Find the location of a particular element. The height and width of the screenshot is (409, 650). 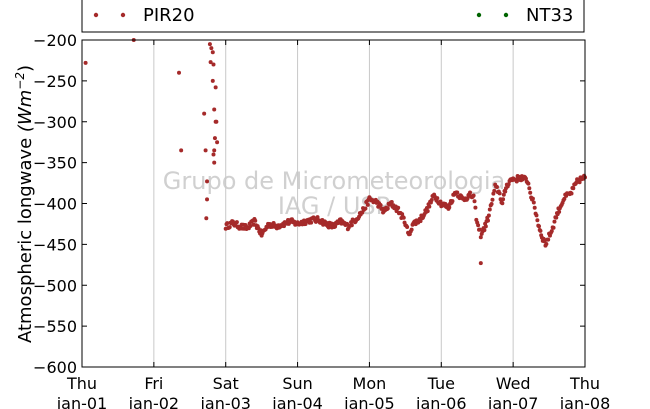

y-tick-label: −250 is located at coordinates (55, 81).